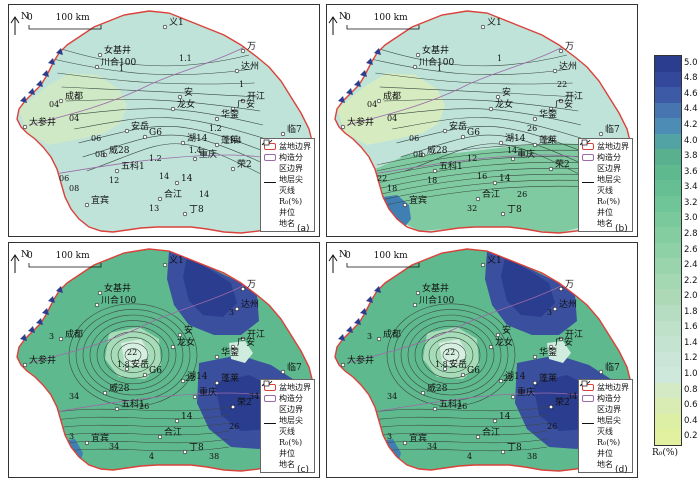  What do you see at coordinates (189, 331) in the screenshot?
I see `place-name-jiang: 安` at bounding box center [189, 331].